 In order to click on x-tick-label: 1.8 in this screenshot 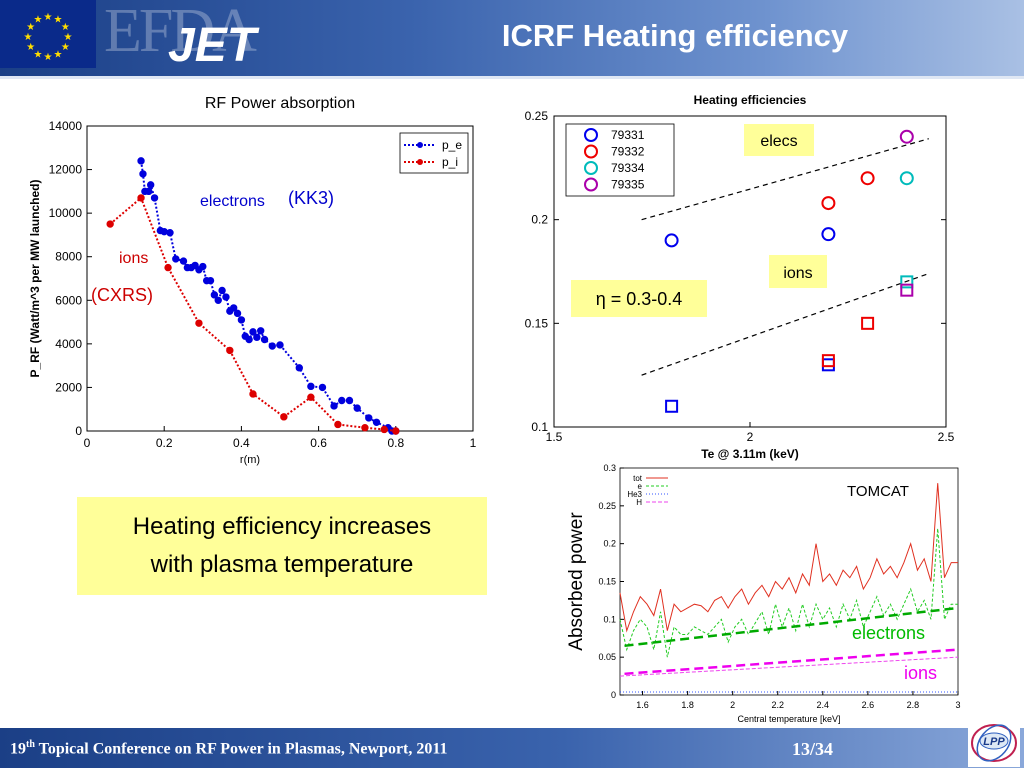, I will do `click(687, 705)`.